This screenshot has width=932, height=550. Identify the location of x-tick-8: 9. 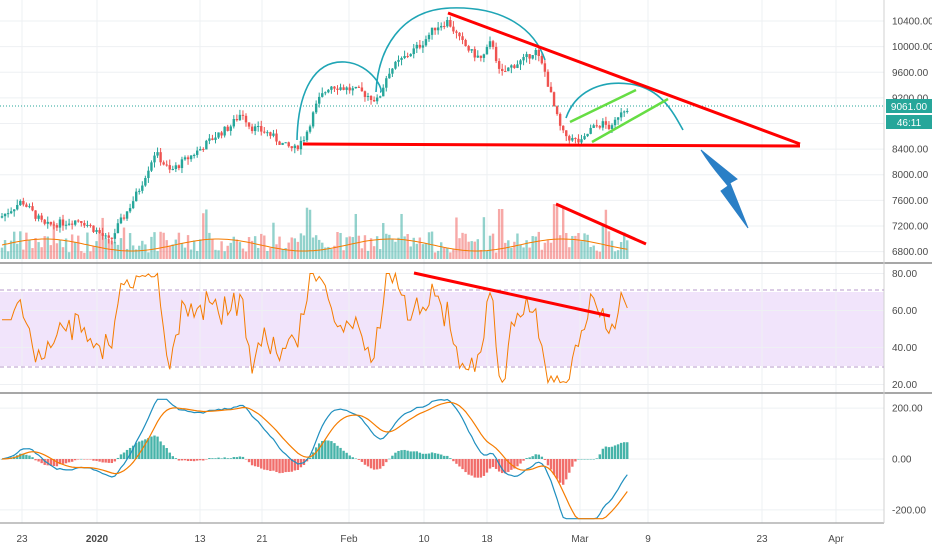
(648, 539).